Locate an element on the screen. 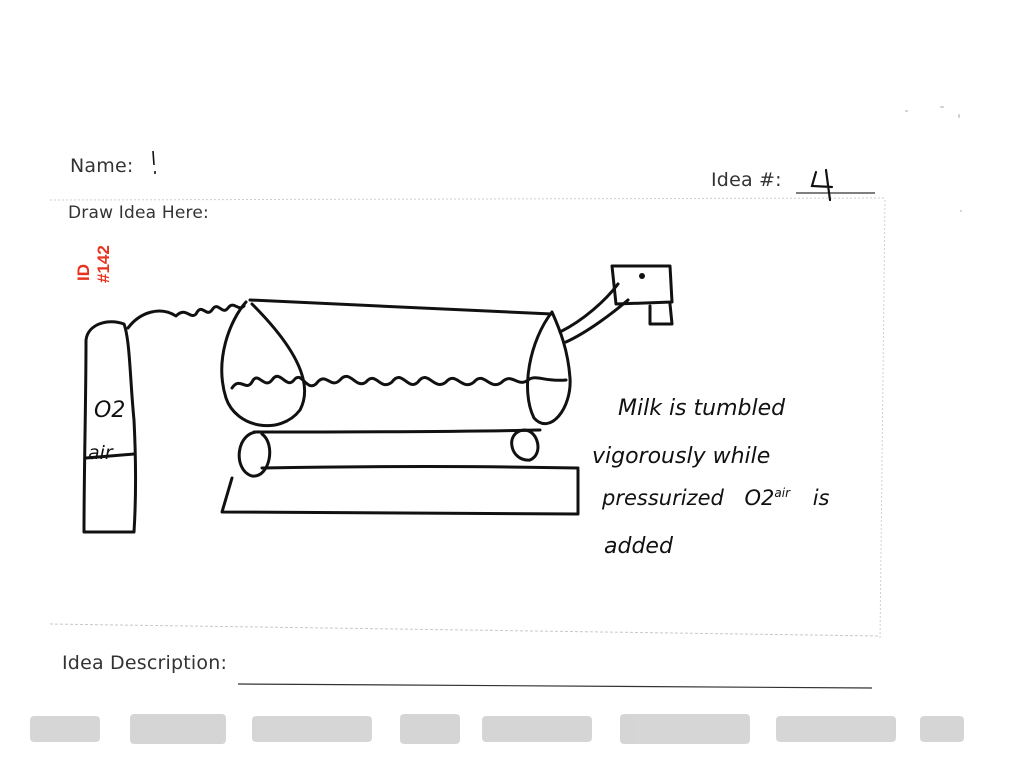  annotation-line-3-formula: O2 is located at coordinates (759, 498).